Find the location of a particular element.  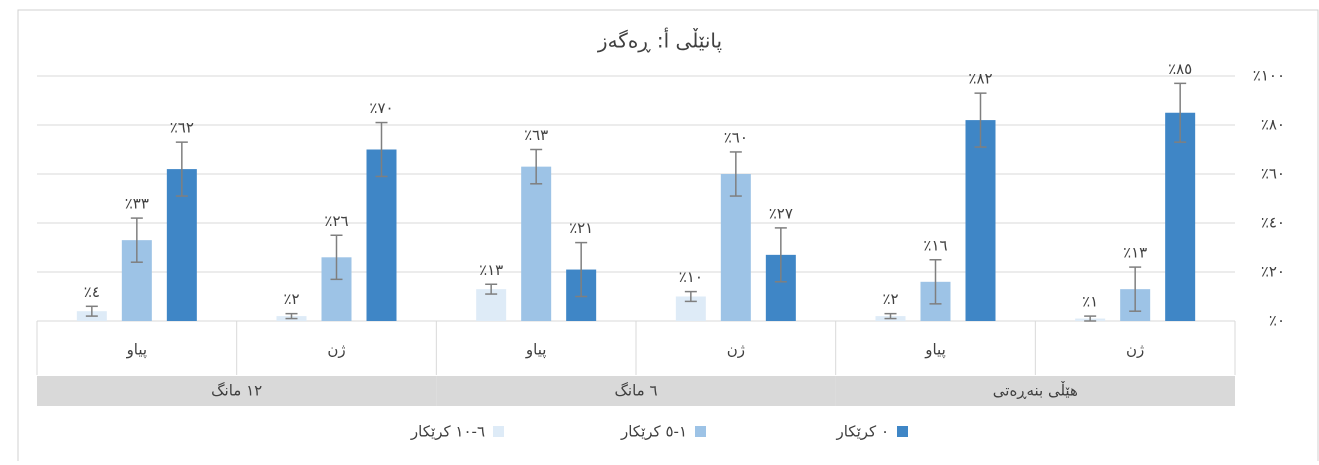

data-label: ٪١ is located at coordinates (1090, 302).